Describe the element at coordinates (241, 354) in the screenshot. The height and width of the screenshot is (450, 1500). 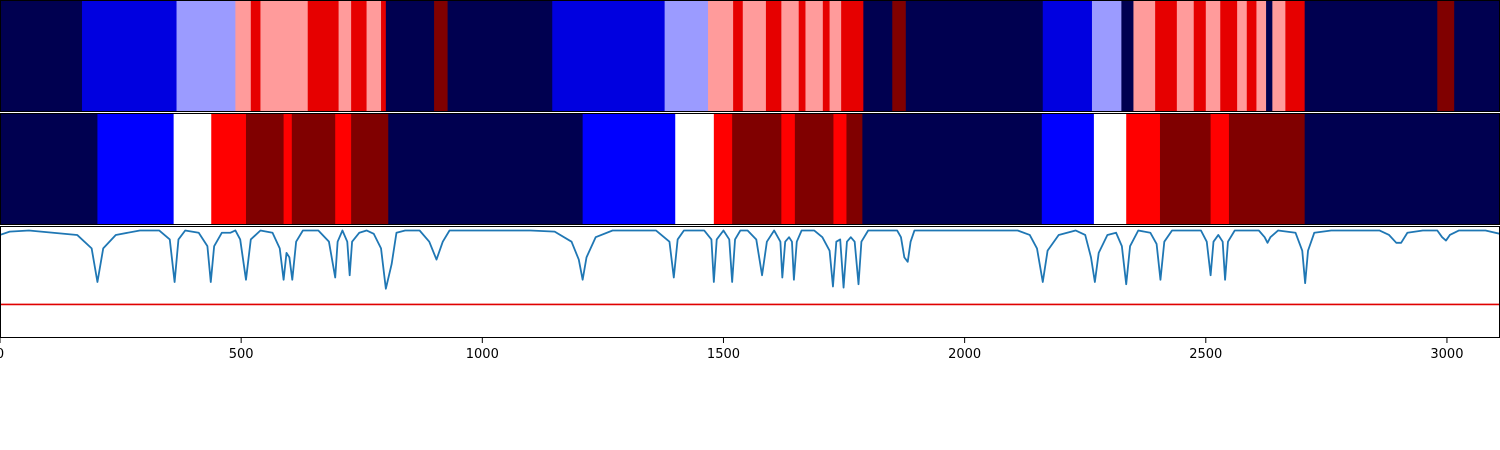
I see `x-tick-label: 500` at that location.